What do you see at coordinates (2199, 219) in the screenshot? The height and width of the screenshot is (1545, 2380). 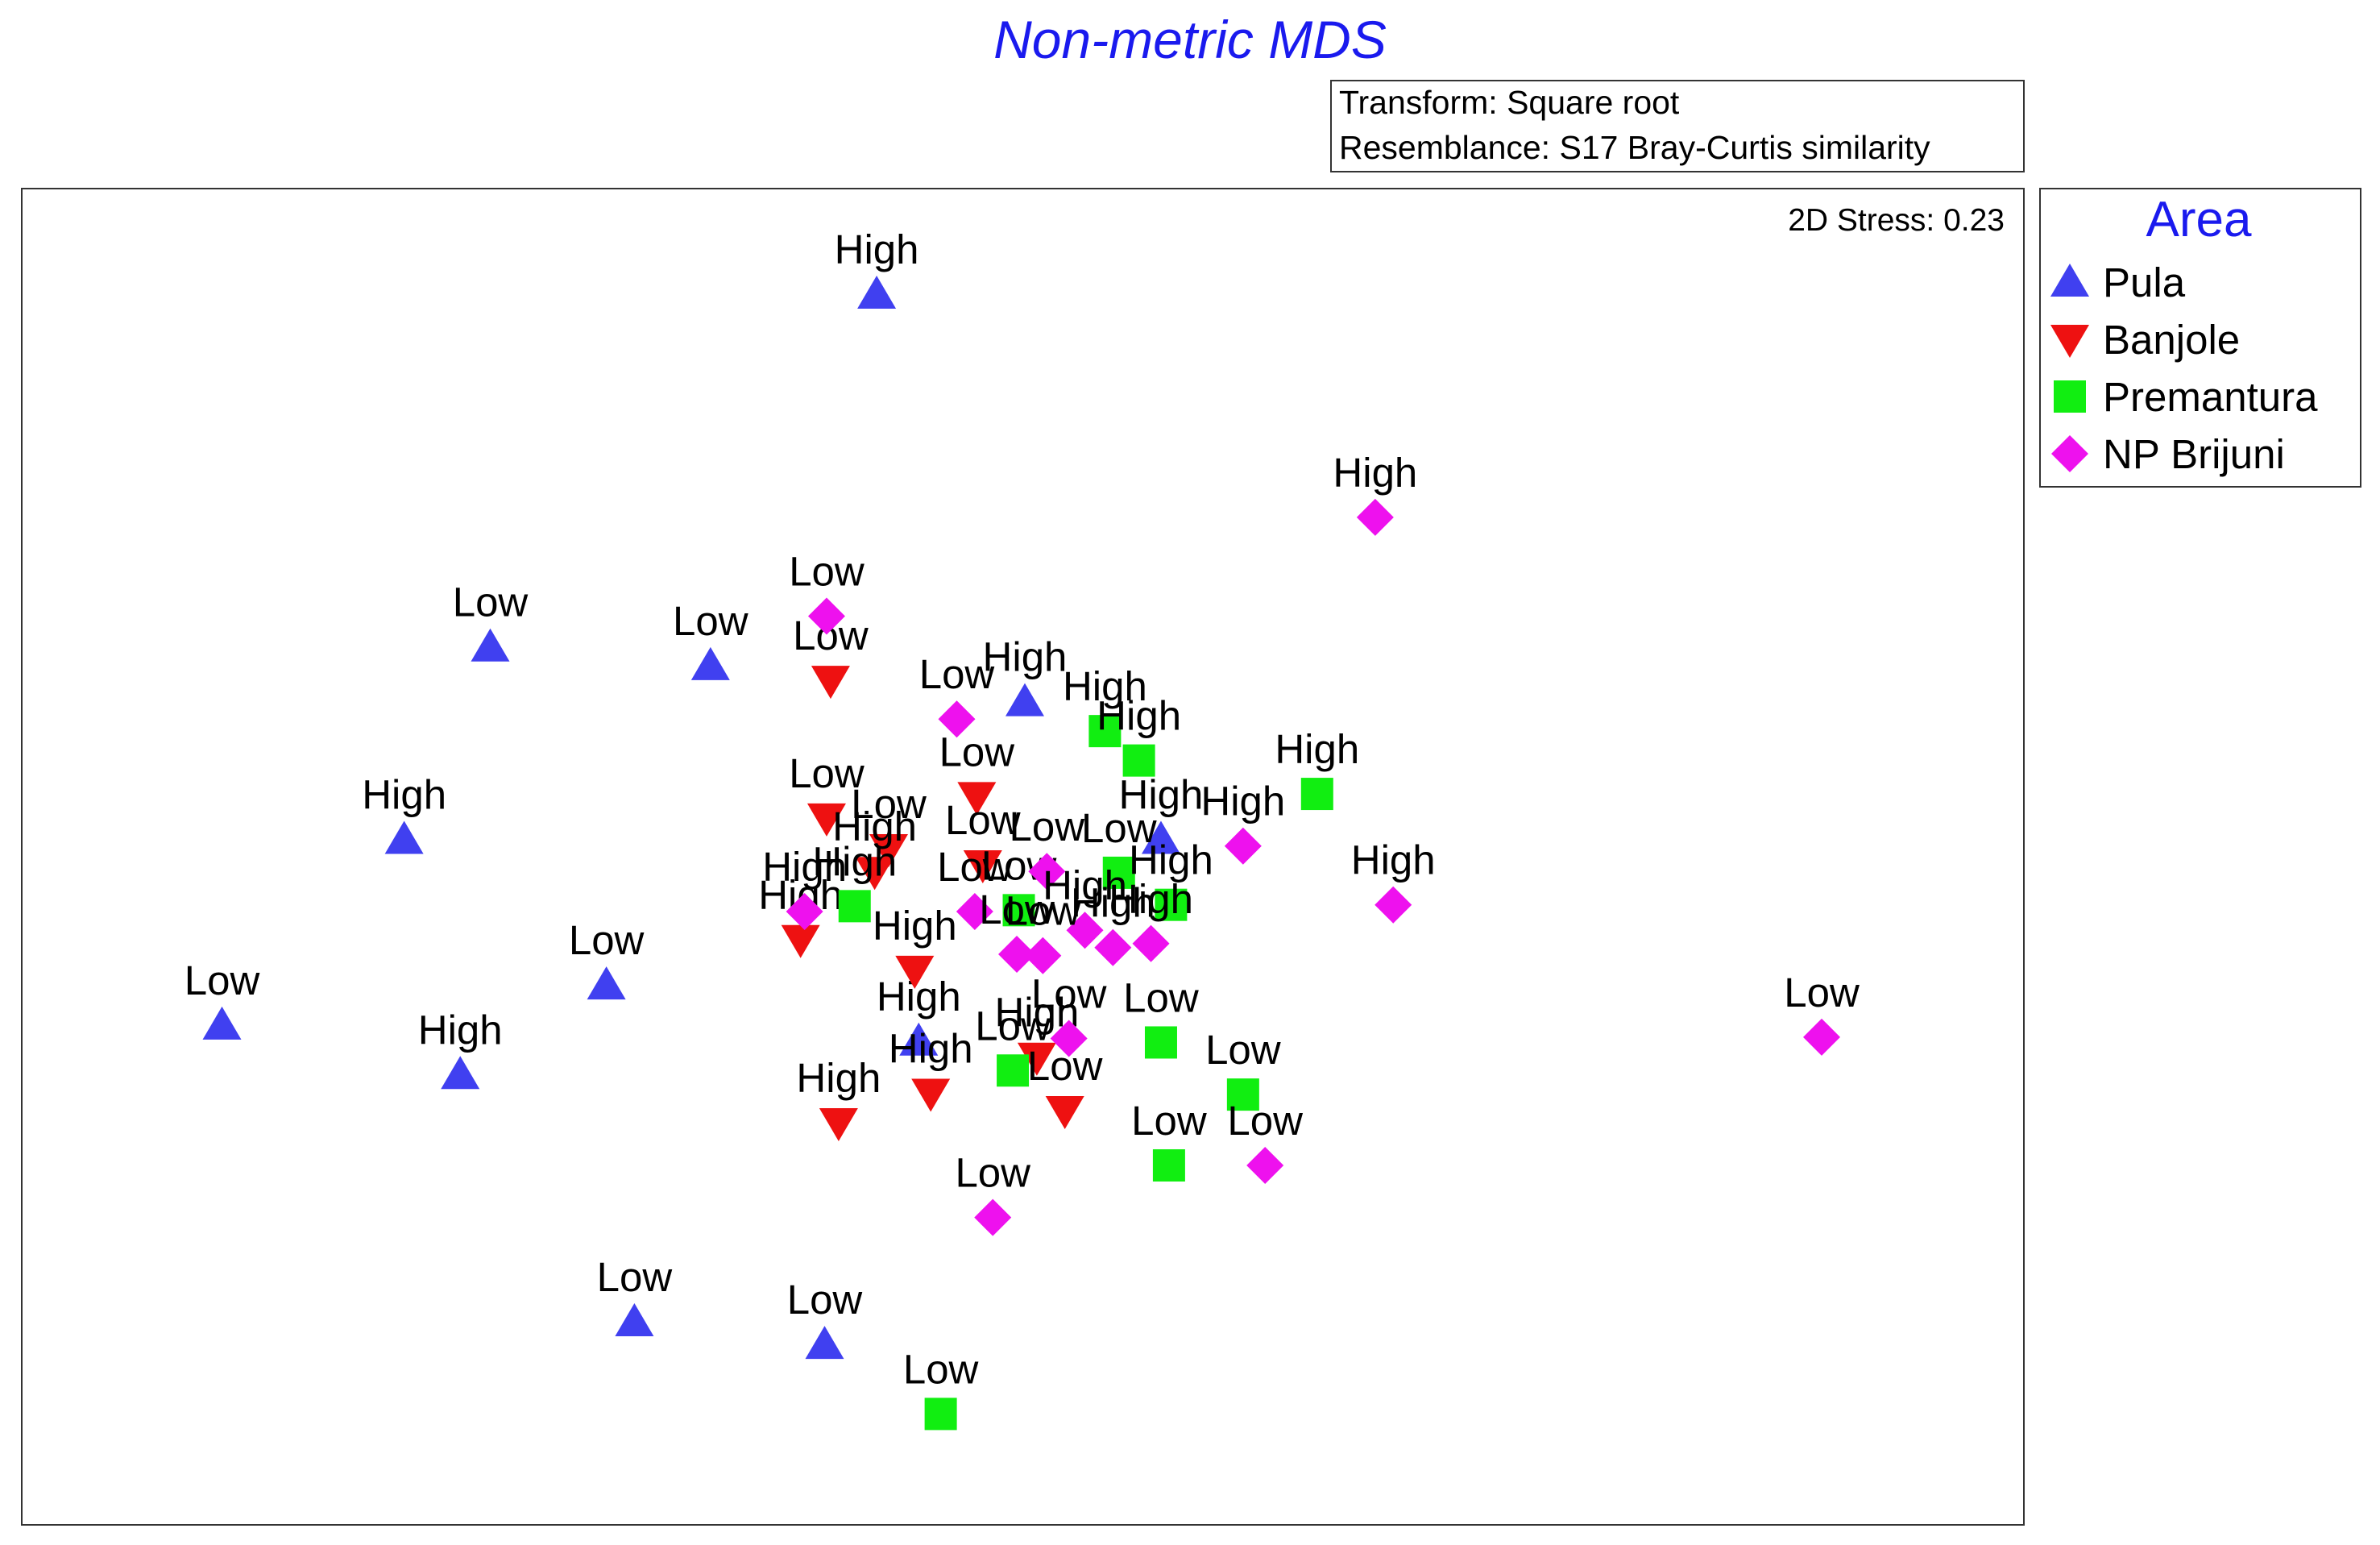 I see `legend-title: Area` at bounding box center [2199, 219].